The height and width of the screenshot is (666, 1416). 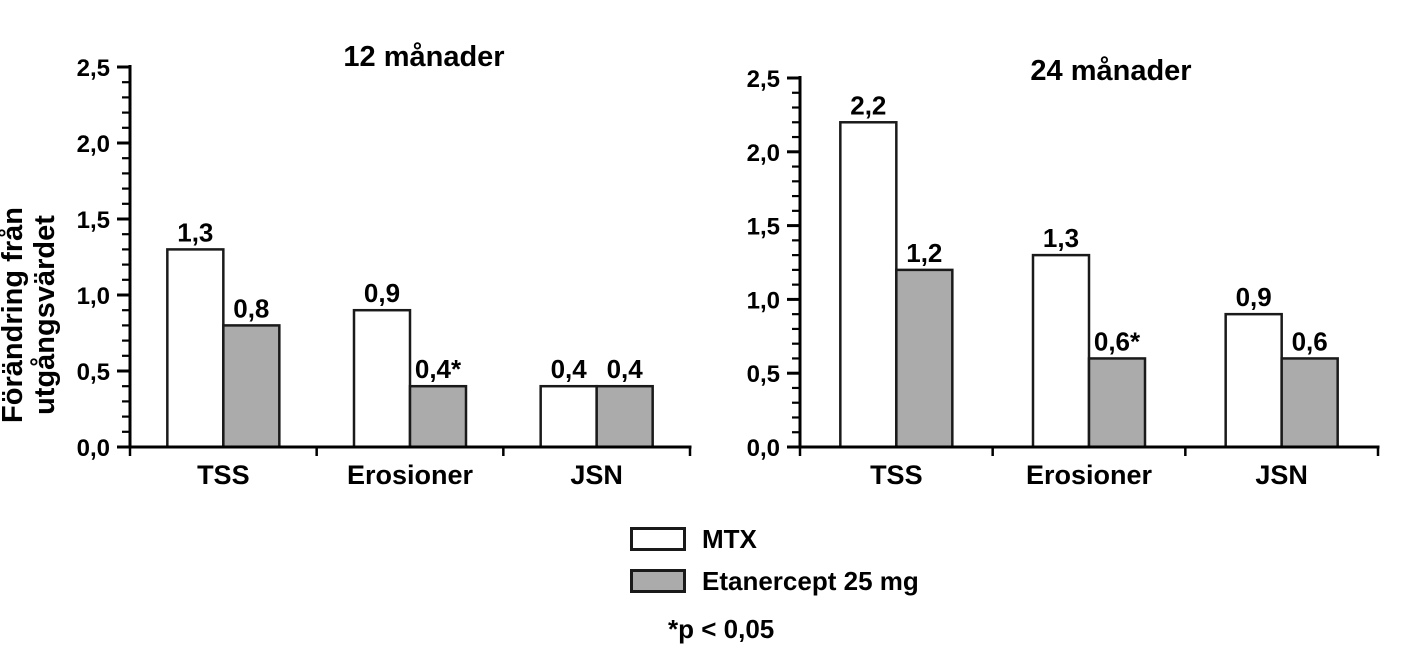 What do you see at coordinates (924, 253) in the screenshot?
I see `bar-value-label: 1,2` at bounding box center [924, 253].